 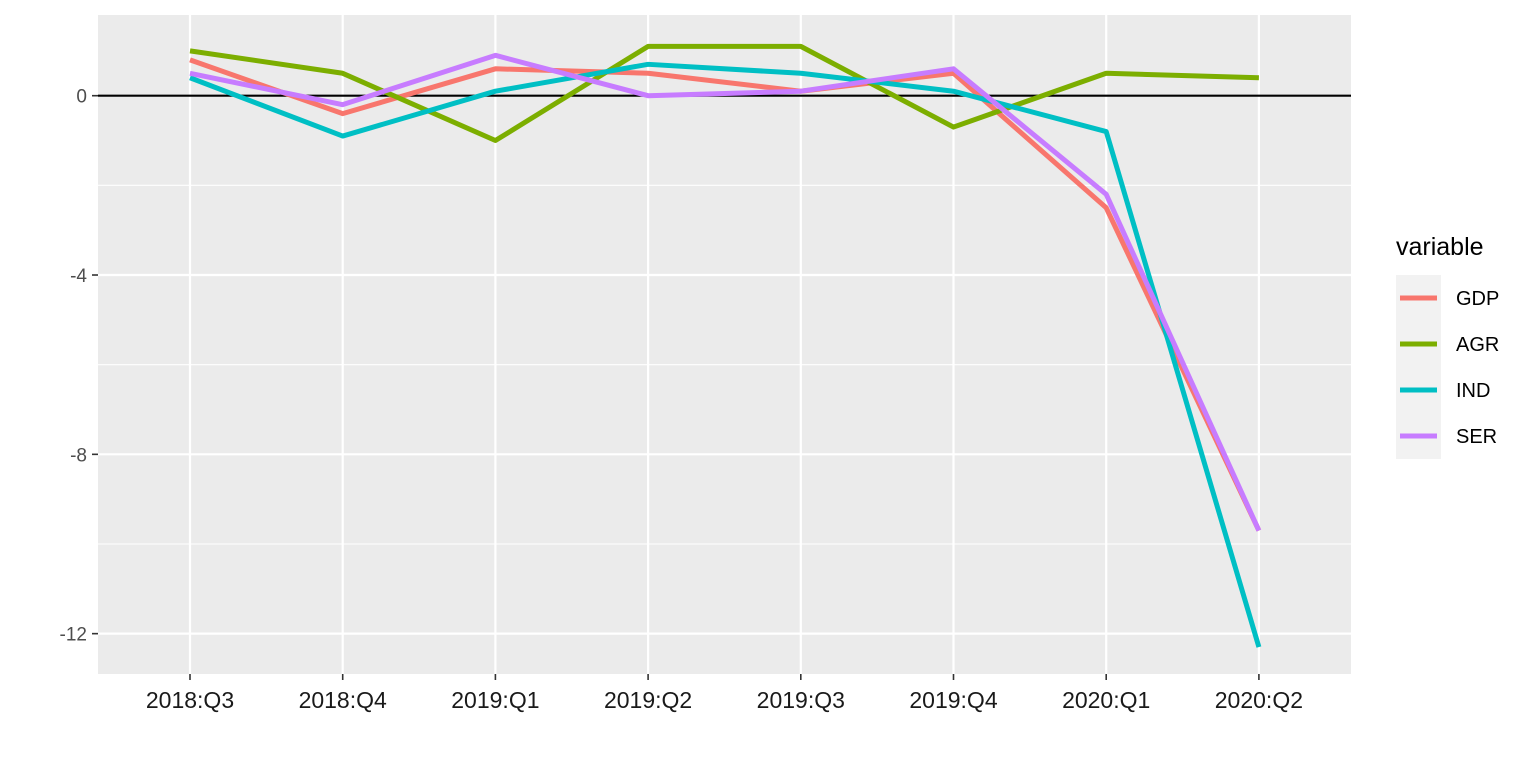 I want to click on legend-label-ser: SER, so click(x=1476, y=437).